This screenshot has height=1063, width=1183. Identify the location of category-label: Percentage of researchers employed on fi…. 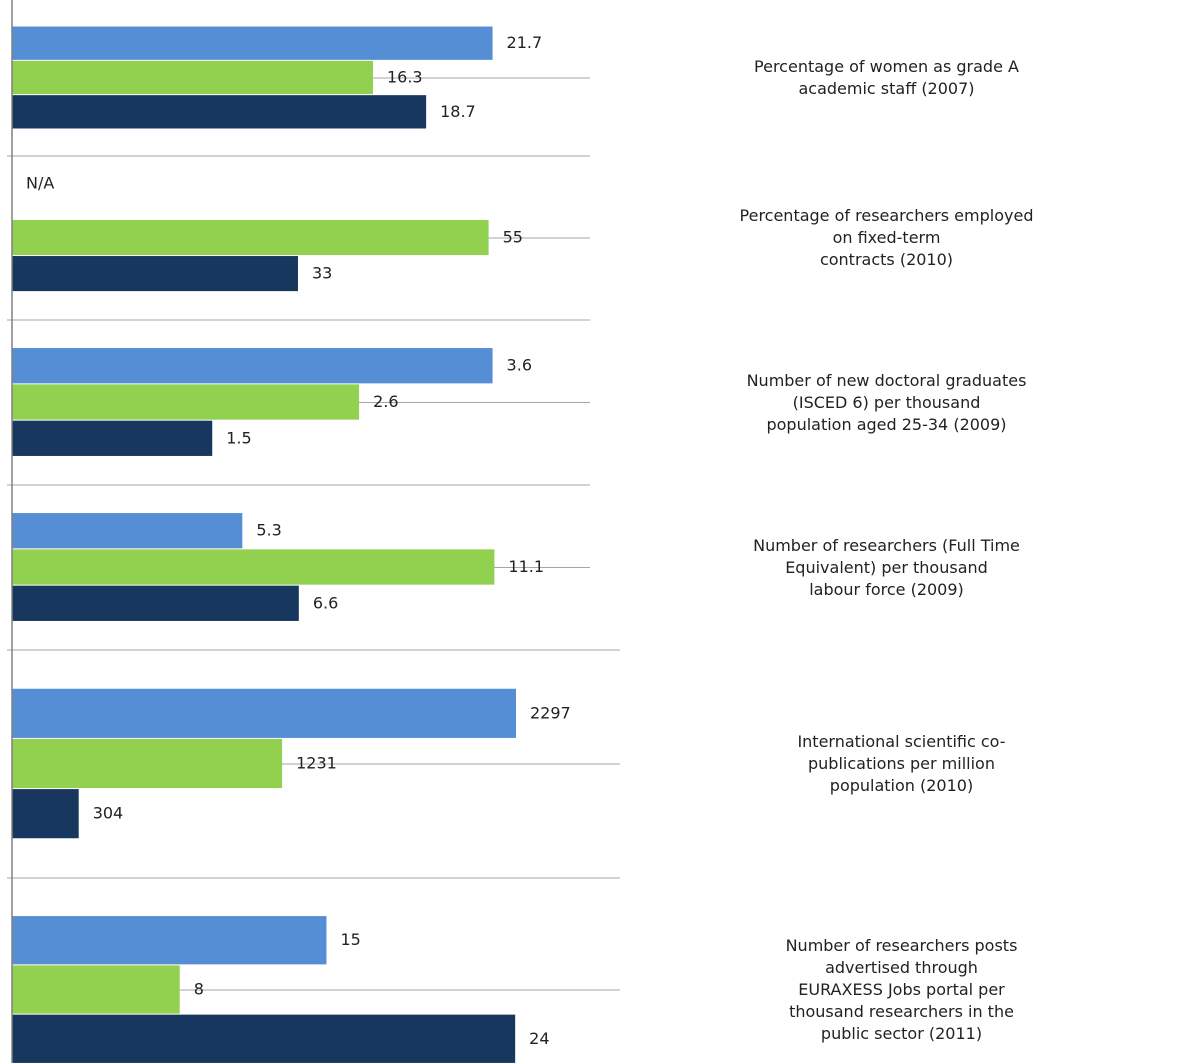
(886, 237).